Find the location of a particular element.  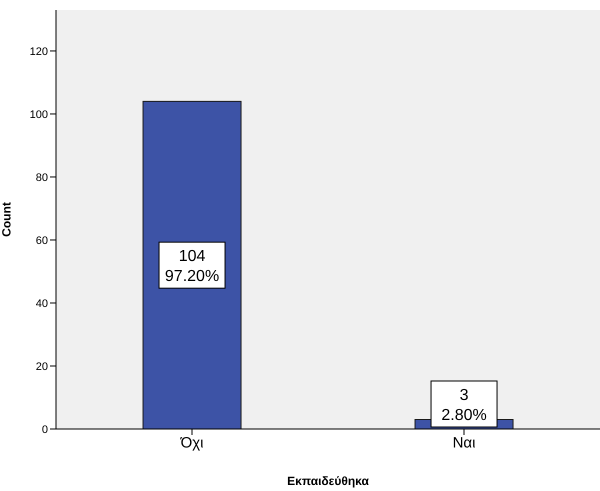

y-tick-label: 120 is located at coordinates (39, 52).